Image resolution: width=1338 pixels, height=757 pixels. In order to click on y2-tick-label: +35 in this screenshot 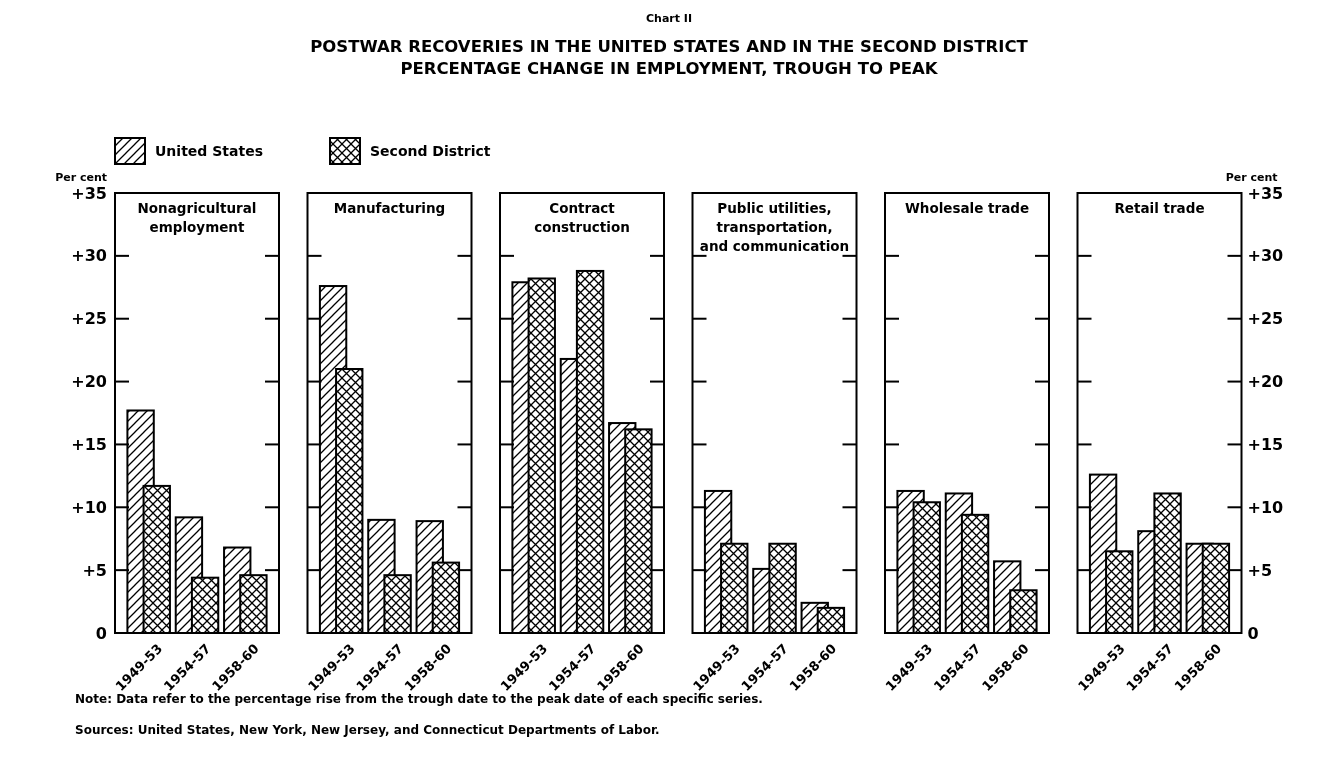, I will do `click(1265, 193)`.